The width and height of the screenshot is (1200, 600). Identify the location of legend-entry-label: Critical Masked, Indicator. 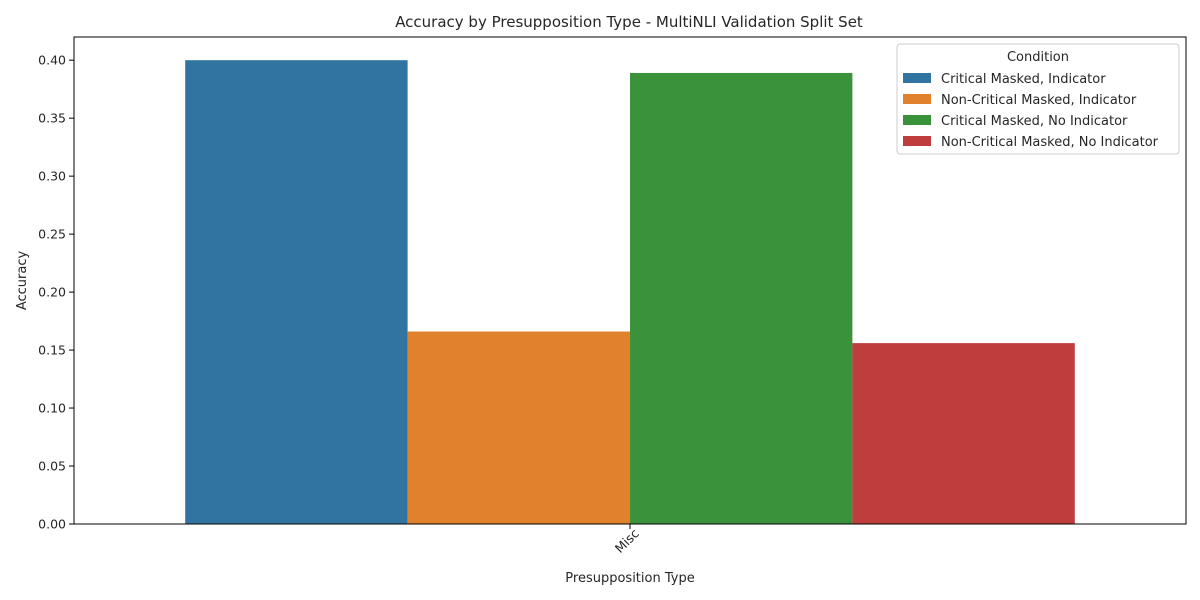
(1023, 79).